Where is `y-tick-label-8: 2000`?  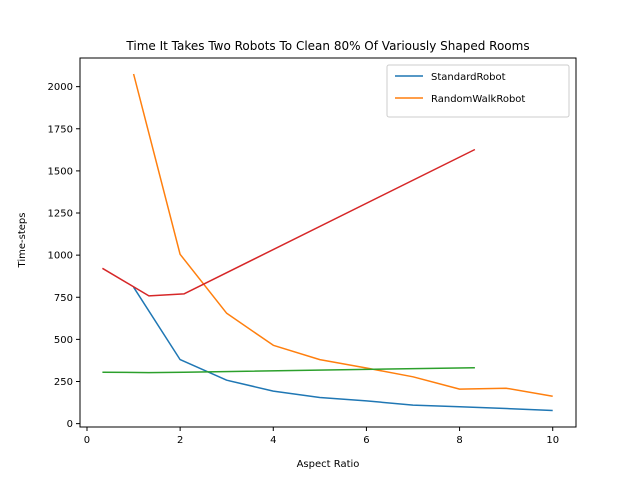 y-tick-label-8: 2000 is located at coordinates (60, 87).